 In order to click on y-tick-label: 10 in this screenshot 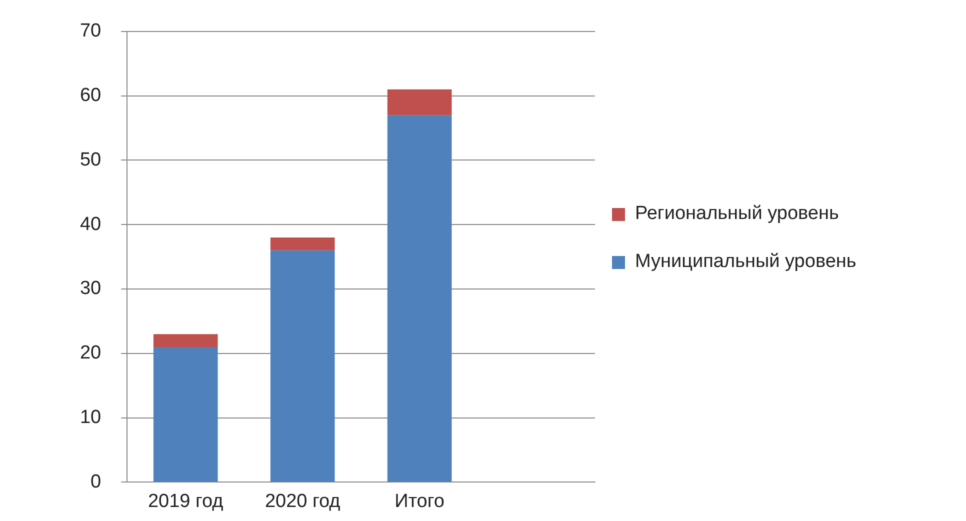, I will do `click(91, 417)`.